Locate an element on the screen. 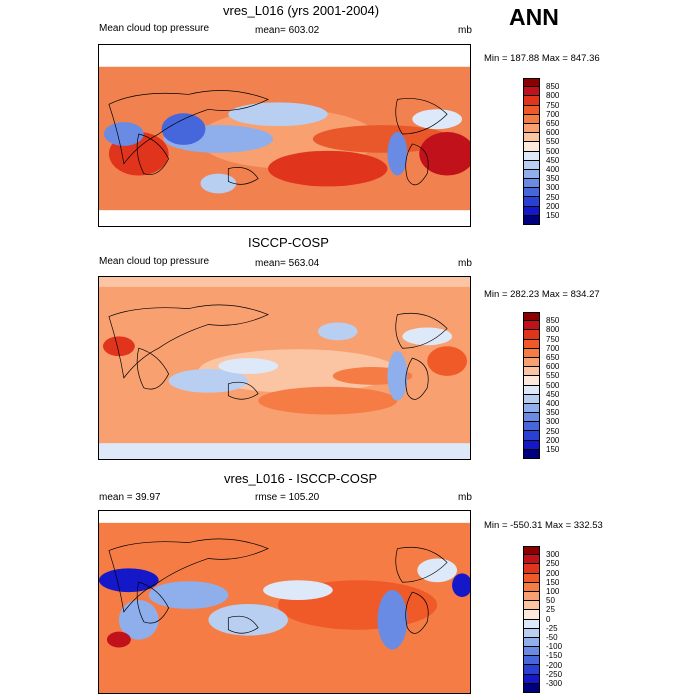 The width and height of the screenshot is (700, 700). diff-mean-label: mean = 39.97 is located at coordinates (130, 497).